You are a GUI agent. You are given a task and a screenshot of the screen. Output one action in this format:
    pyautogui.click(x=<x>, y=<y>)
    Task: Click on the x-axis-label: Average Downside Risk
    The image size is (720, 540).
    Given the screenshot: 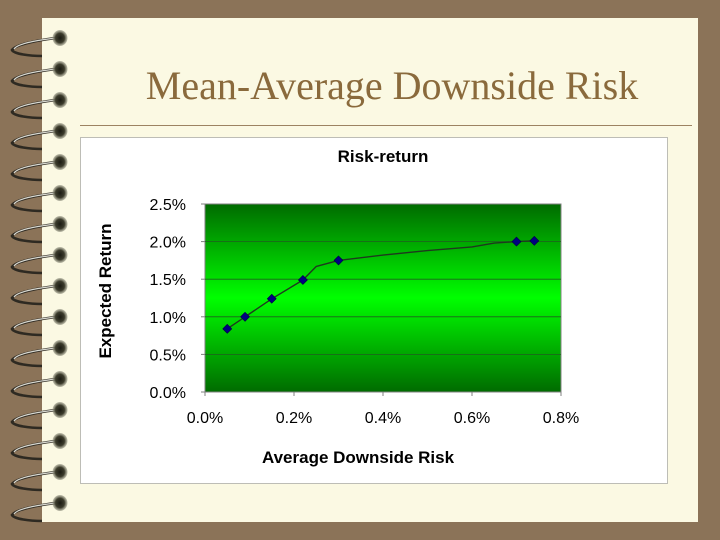 What is the action you would take?
    pyautogui.click(x=358, y=457)
    